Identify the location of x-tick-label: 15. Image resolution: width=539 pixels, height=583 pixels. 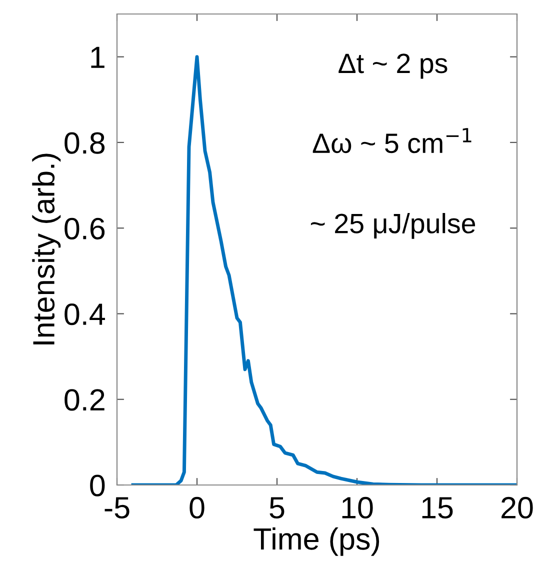
(437, 508).